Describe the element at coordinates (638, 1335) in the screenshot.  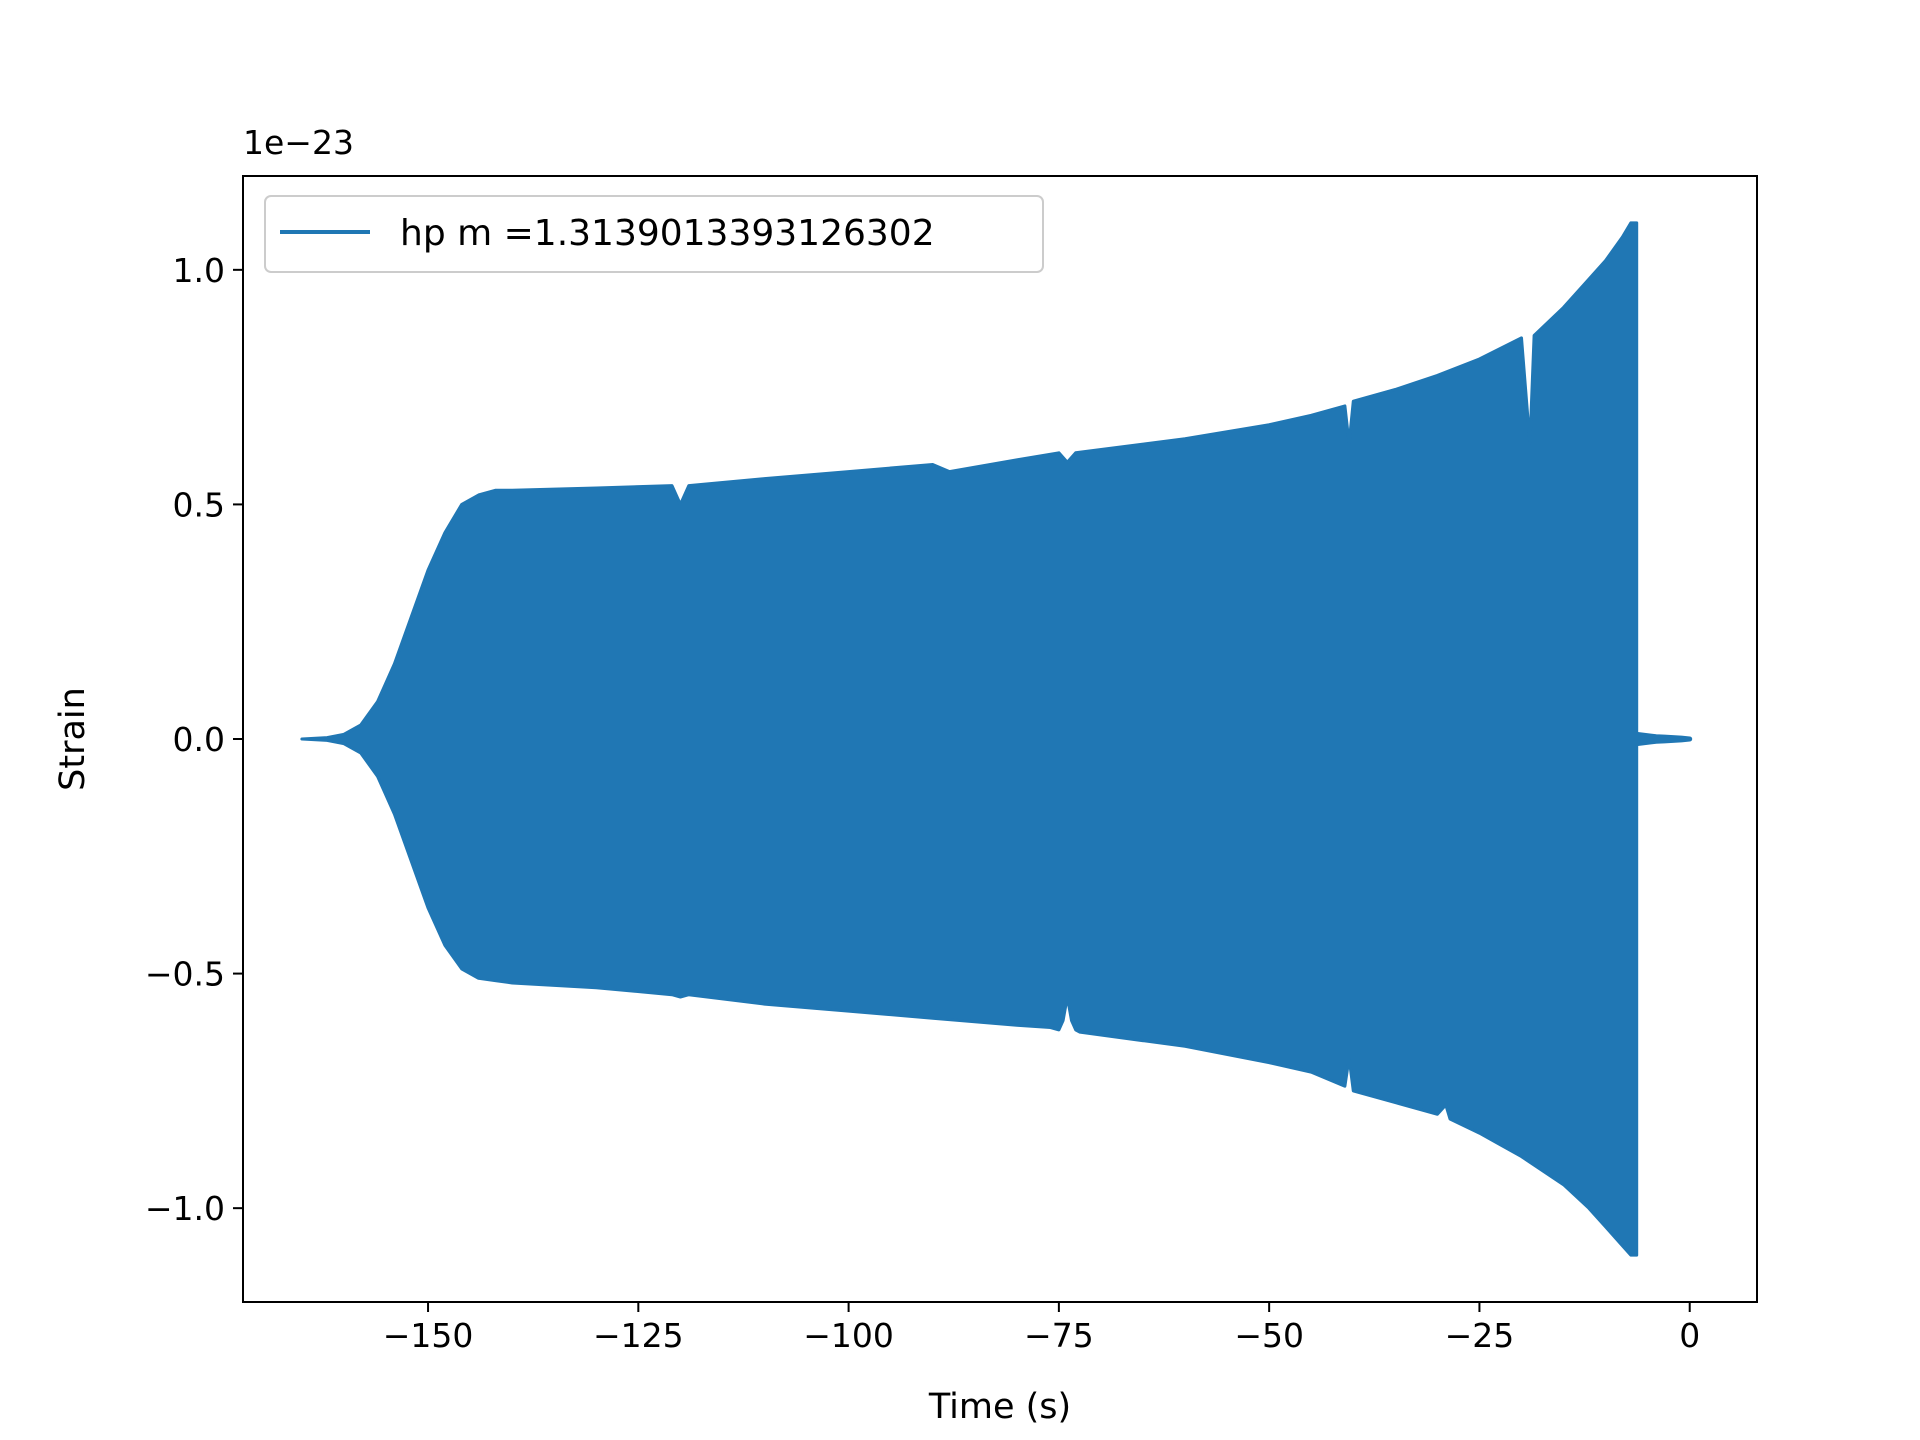
I see `x-tick-label: −125` at that location.